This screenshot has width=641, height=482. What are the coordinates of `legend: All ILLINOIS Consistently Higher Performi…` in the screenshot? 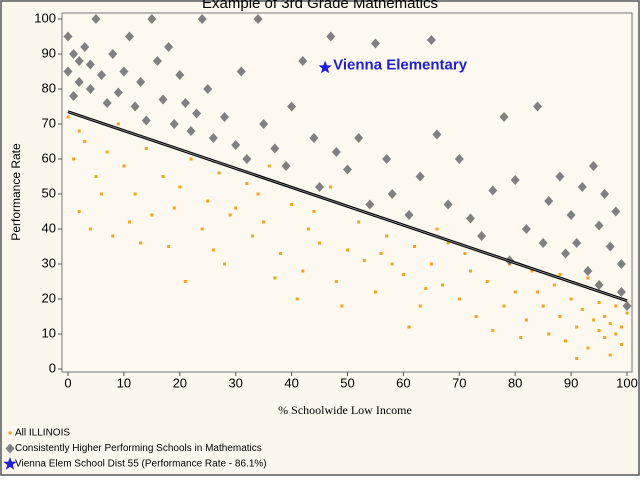 It's located at (135, 449).